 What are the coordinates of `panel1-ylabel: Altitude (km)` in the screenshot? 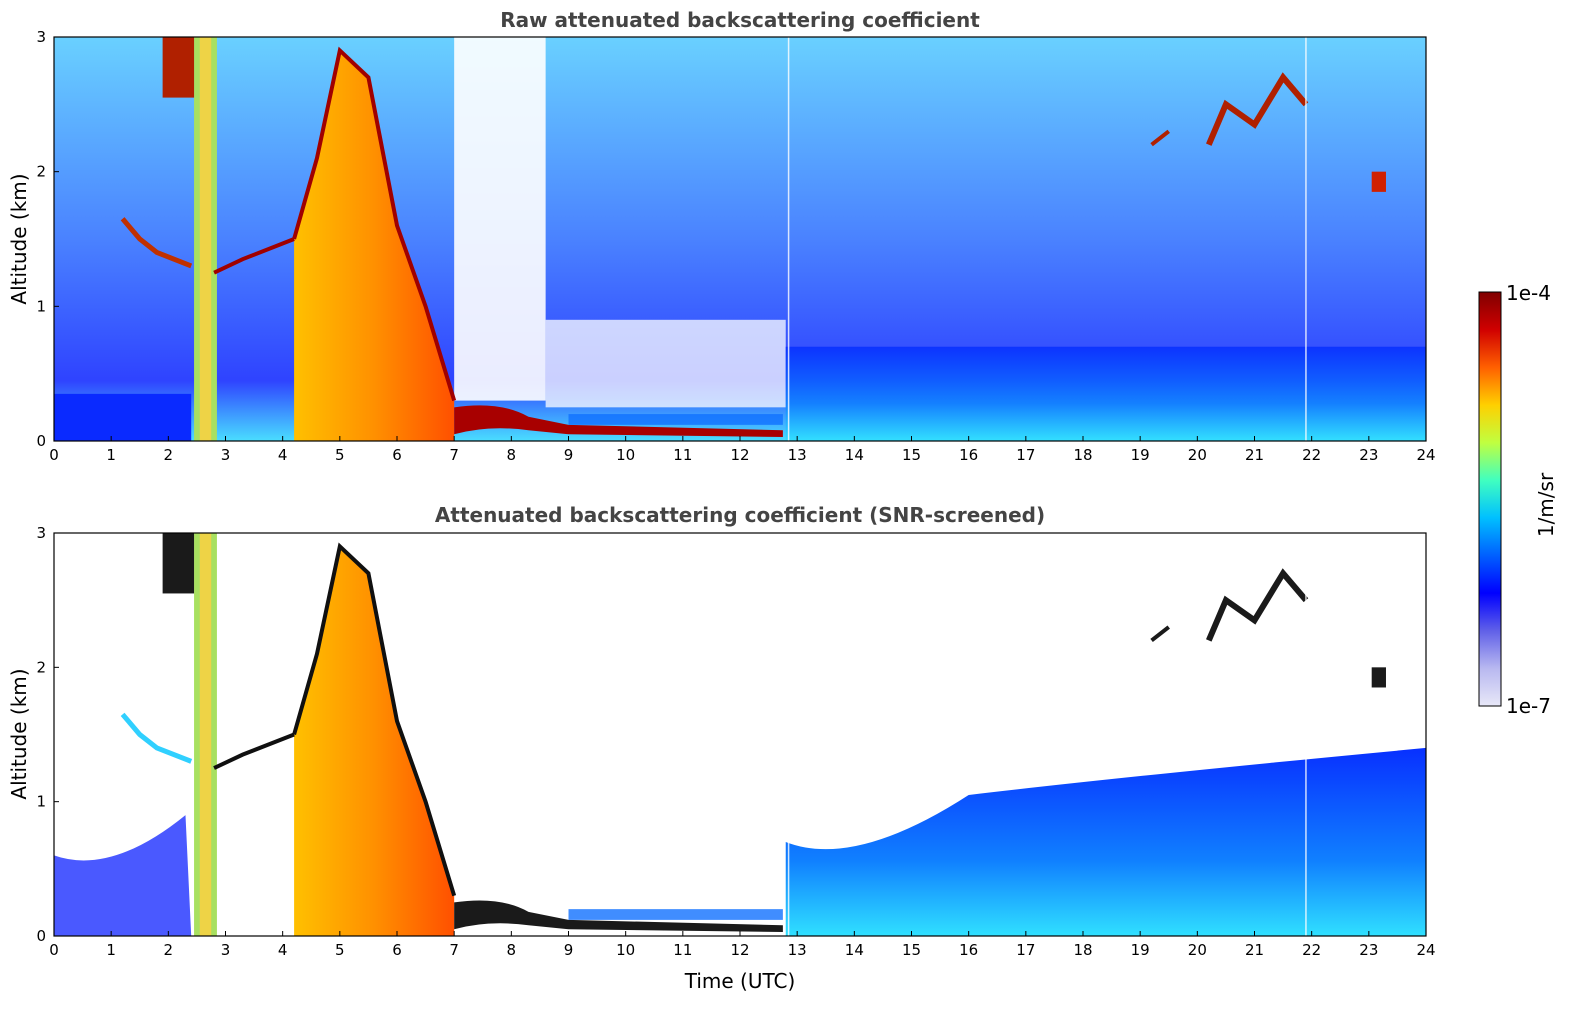 It's located at (19, 238).